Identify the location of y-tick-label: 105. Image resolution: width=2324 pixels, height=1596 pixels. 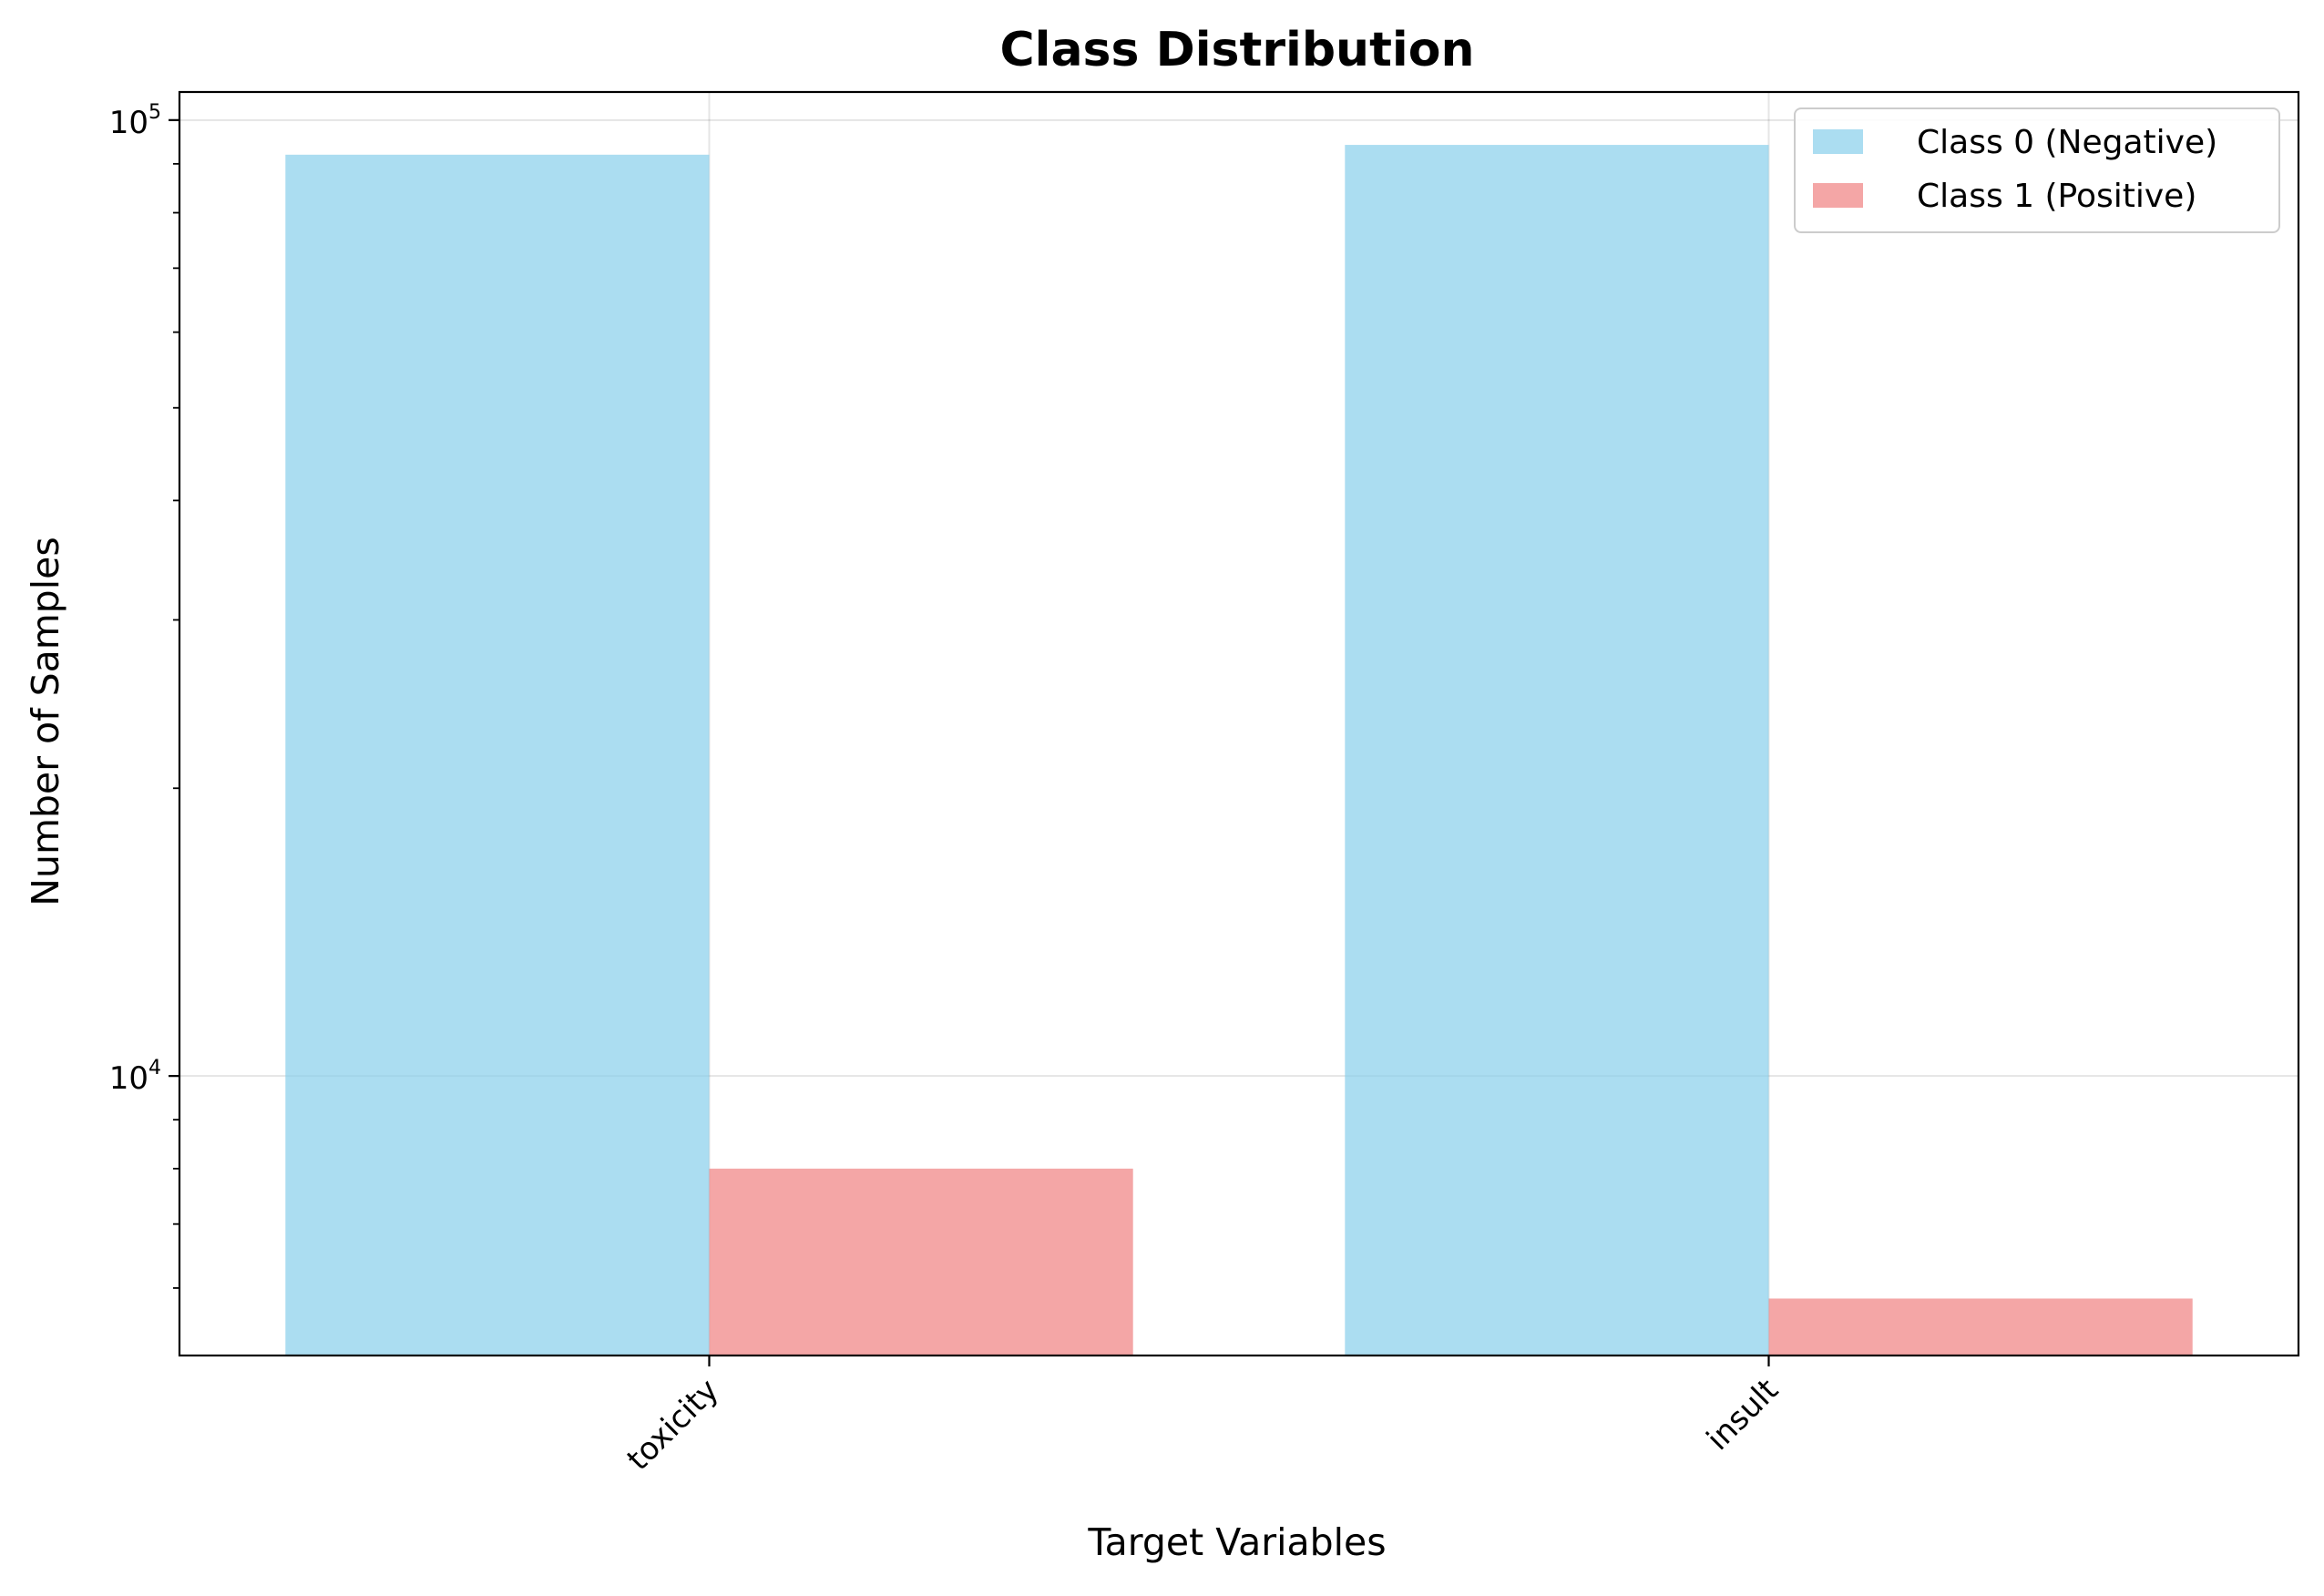
(135, 121).